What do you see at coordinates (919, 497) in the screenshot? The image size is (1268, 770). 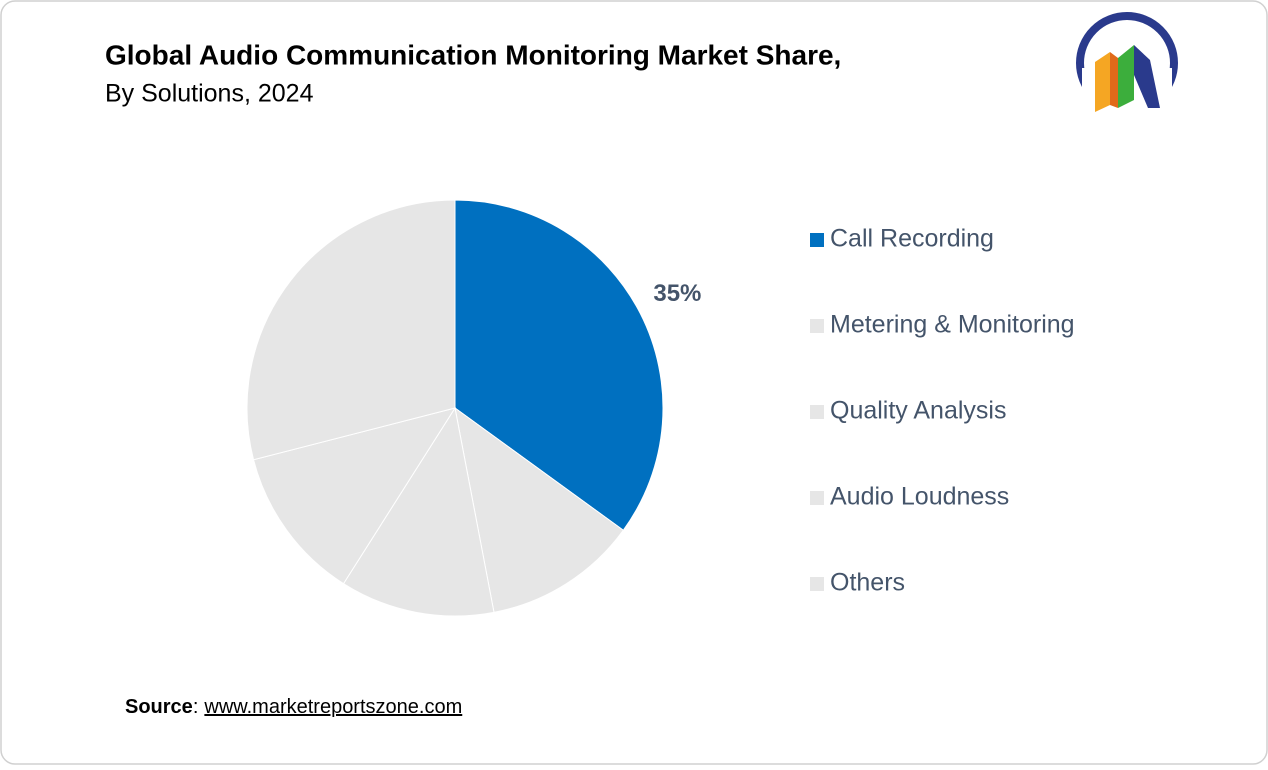 I see `legend-label: Audio Loudness` at bounding box center [919, 497].